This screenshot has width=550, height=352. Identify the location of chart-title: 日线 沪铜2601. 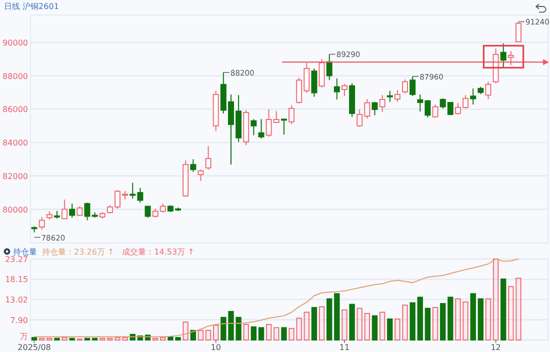
(31, 6).